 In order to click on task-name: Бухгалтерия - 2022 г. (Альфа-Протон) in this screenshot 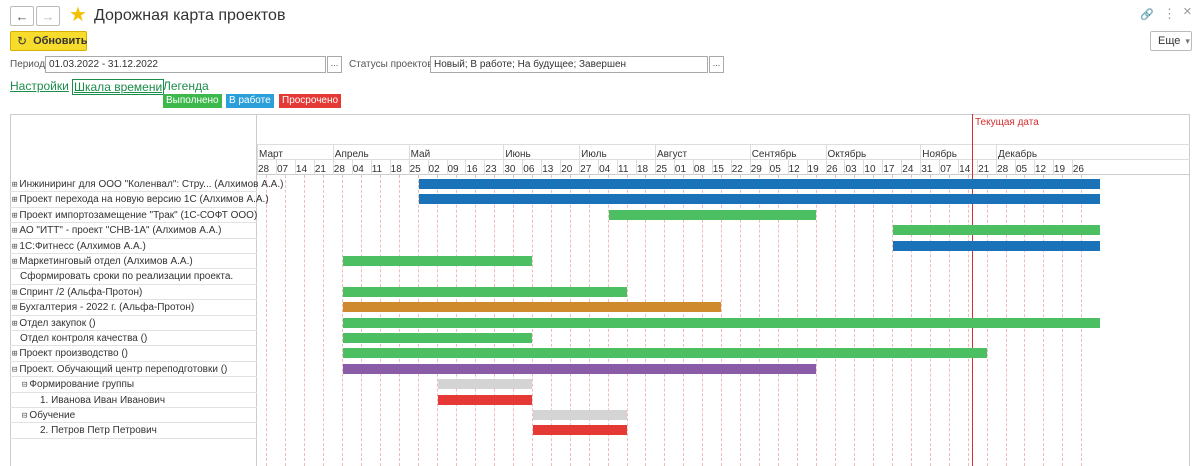, I will do `click(107, 308)`.